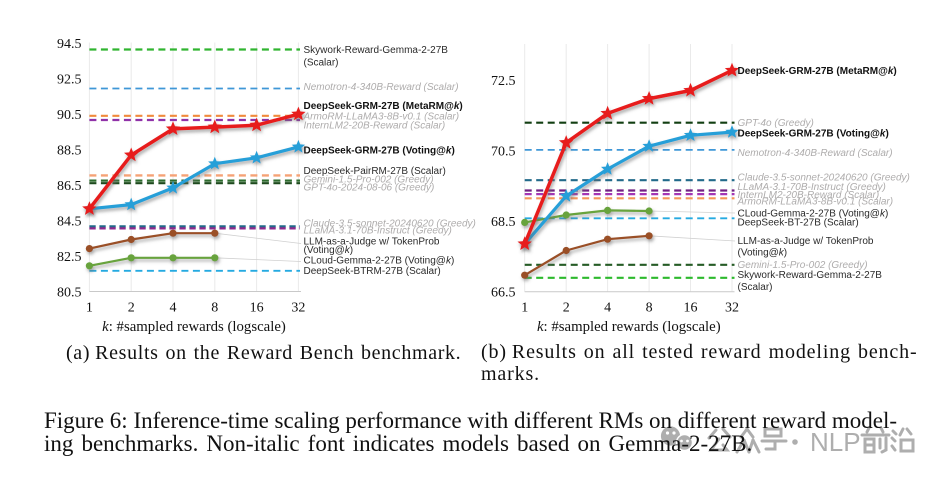  What do you see at coordinates (69, 257) in the screenshot?
I see `svg-text: 82.5` at bounding box center [69, 257].